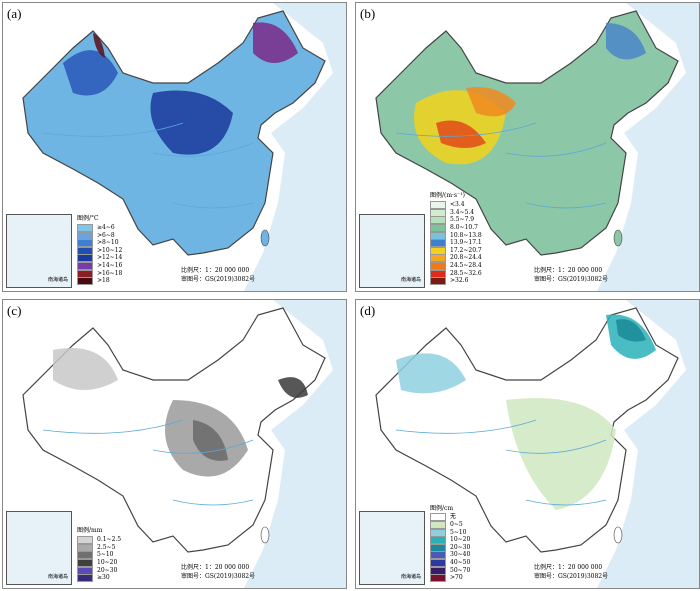 Image resolution: width=700 pixels, height=591 pixels. I want to click on legend-label: 0~5, so click(456, 525).